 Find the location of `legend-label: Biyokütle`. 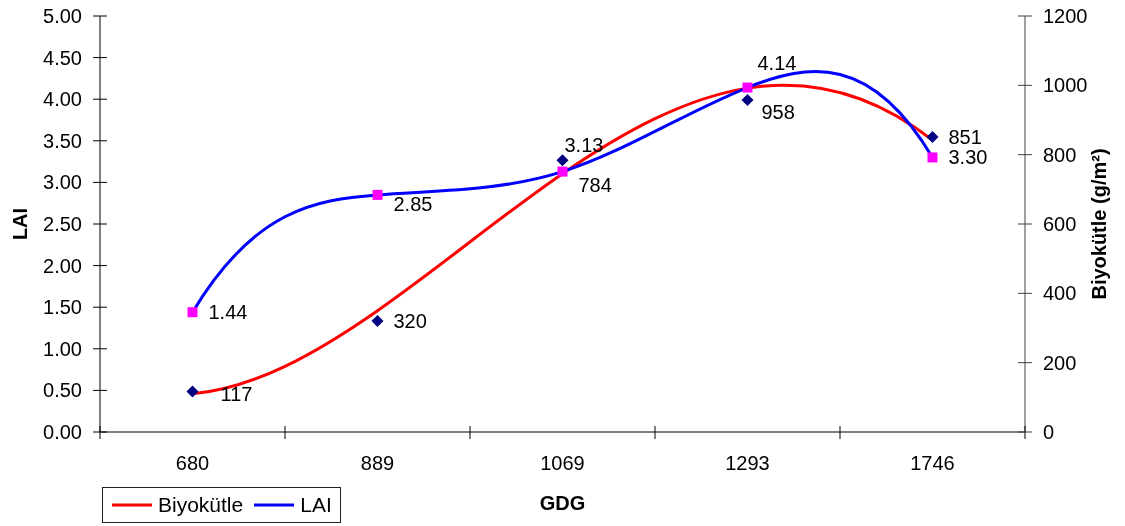

legend-label: Biyokütle is located at coordinates (201, 505).